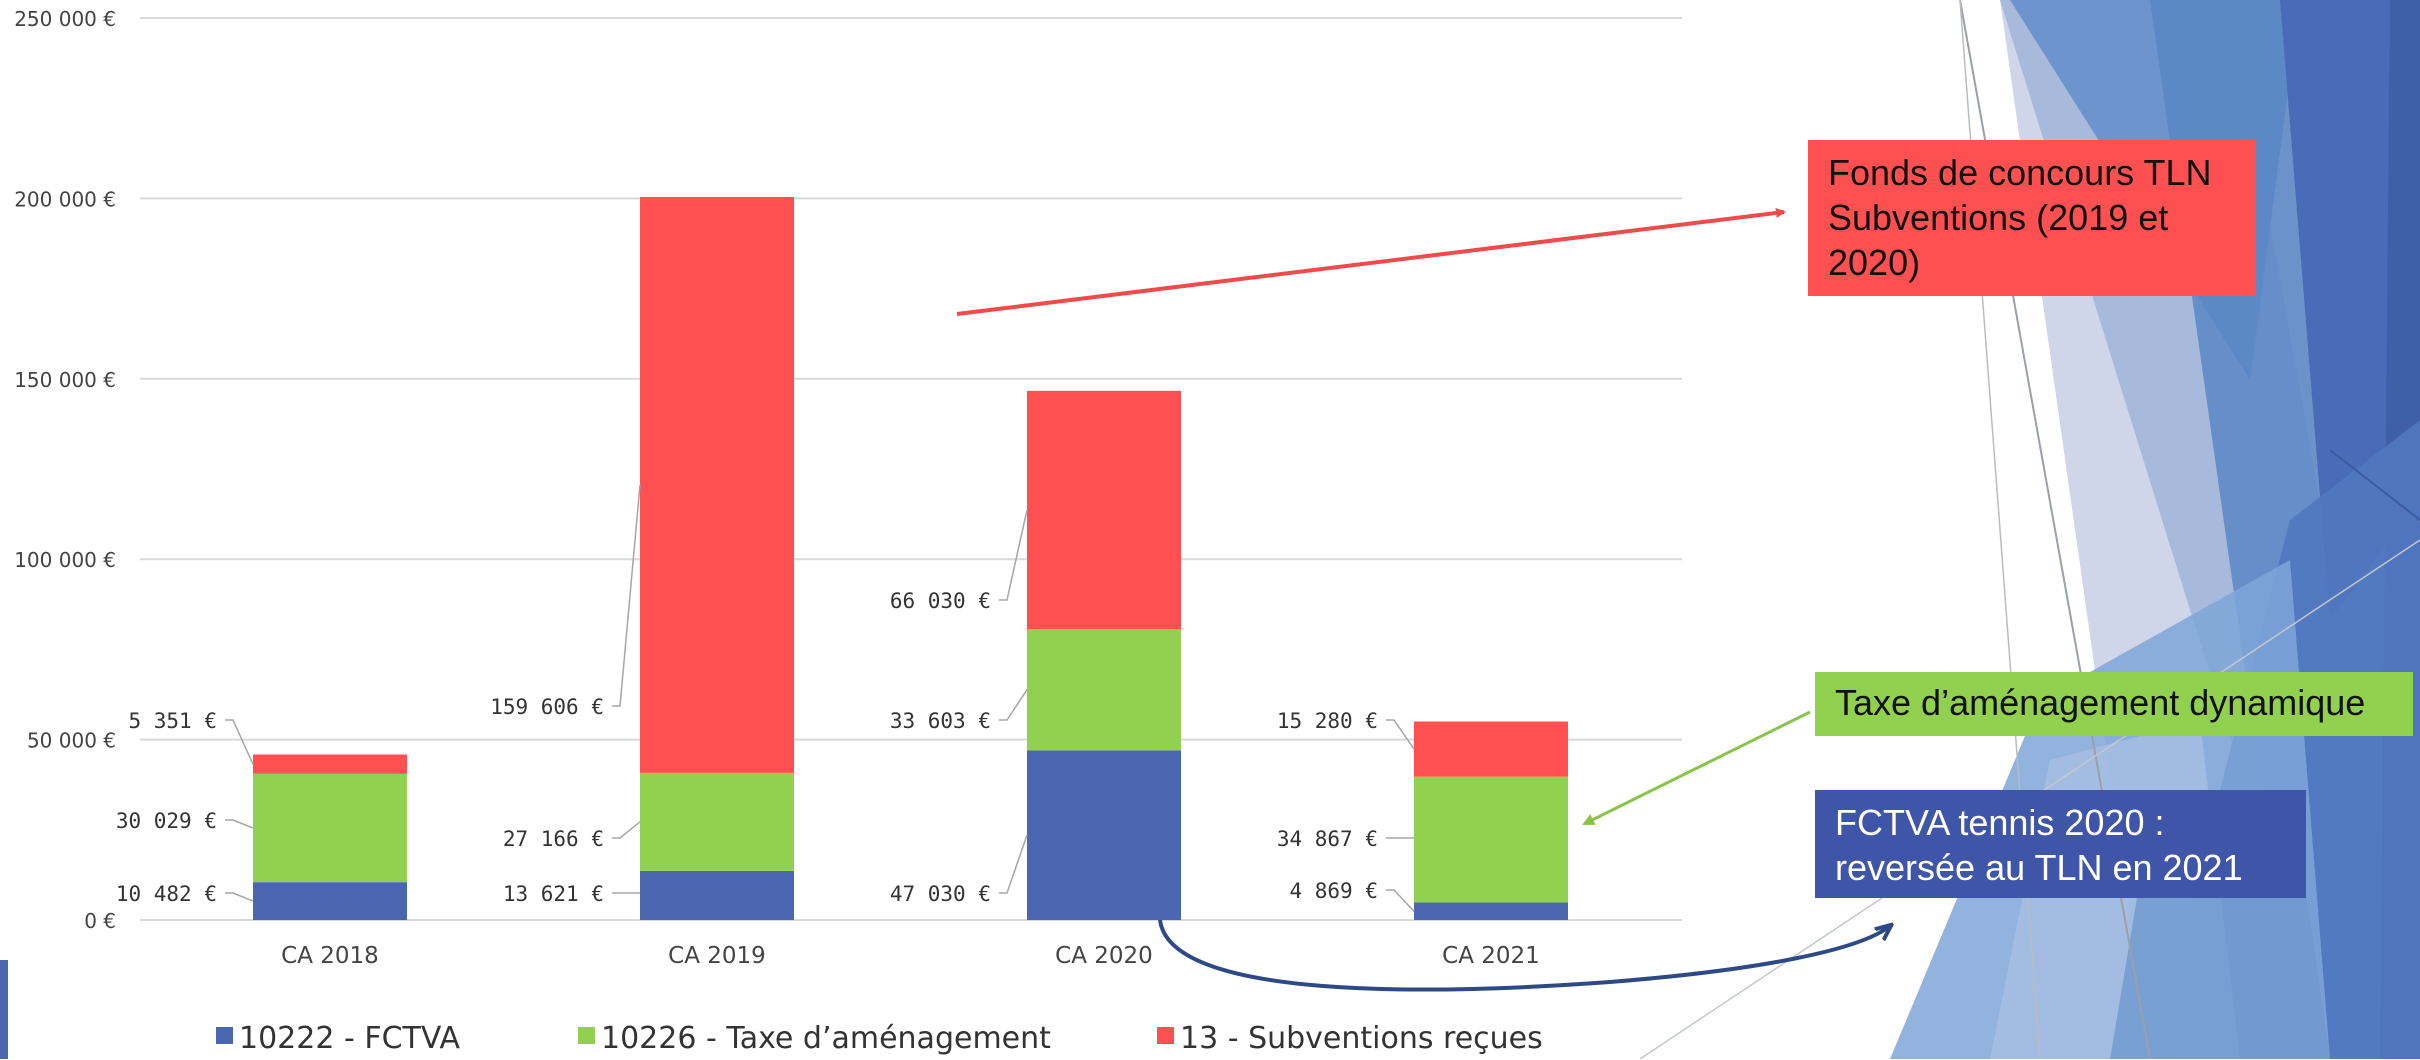 This screenshot has width=2420, height=1060. What do you see at coordinates (1696, 768) in the screenshot?
I see `taxe-arrow` at bounding box center [1696, 768].